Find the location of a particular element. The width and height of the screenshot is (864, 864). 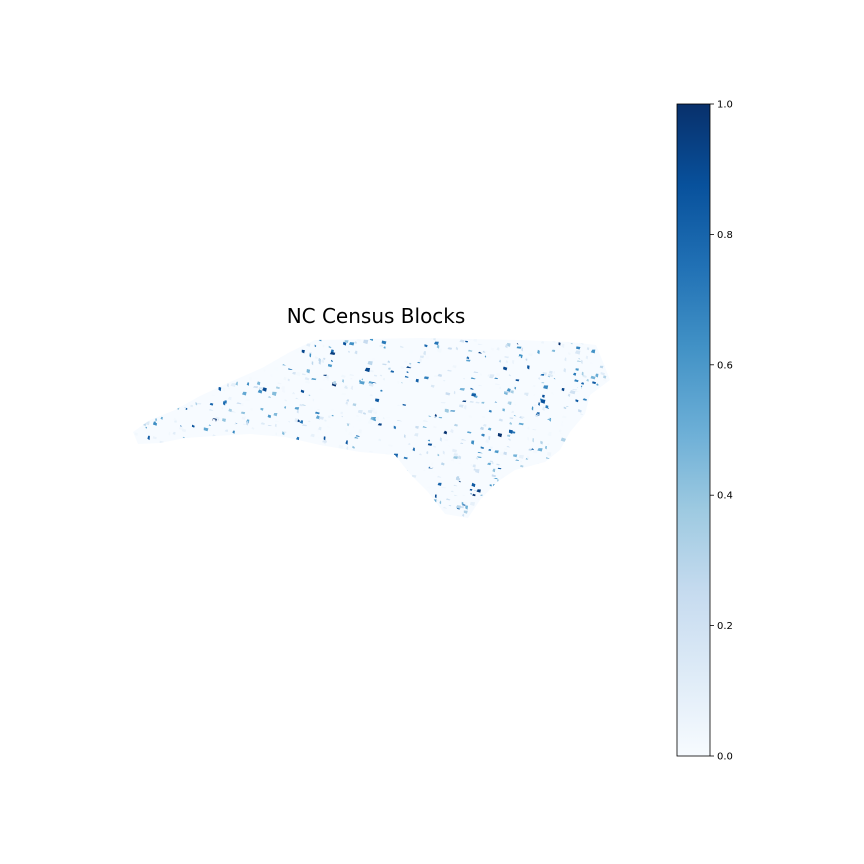

nc-state-outline is located at coordinates (371, 428).